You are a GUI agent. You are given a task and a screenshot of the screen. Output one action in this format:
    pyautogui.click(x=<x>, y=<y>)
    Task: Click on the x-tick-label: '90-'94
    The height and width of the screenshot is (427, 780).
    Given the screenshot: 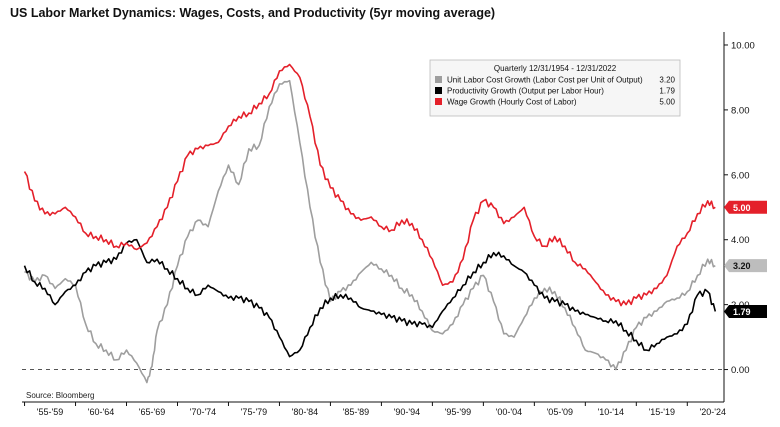 What is the action you would take?
    pyautogui.click(x=407, y=412)
    